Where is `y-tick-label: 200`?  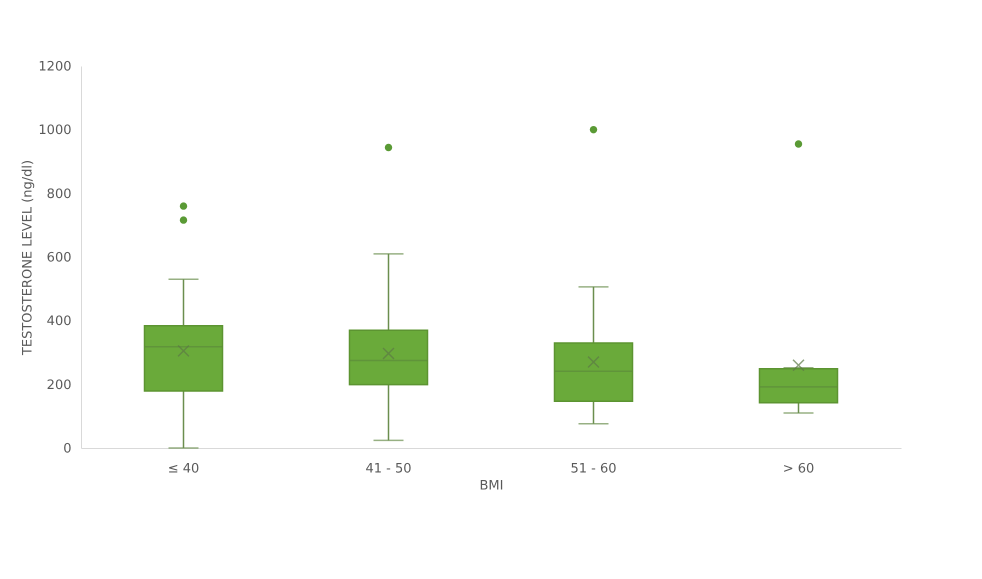 y-tick-label: 200 is located at coordinates (59, 385).